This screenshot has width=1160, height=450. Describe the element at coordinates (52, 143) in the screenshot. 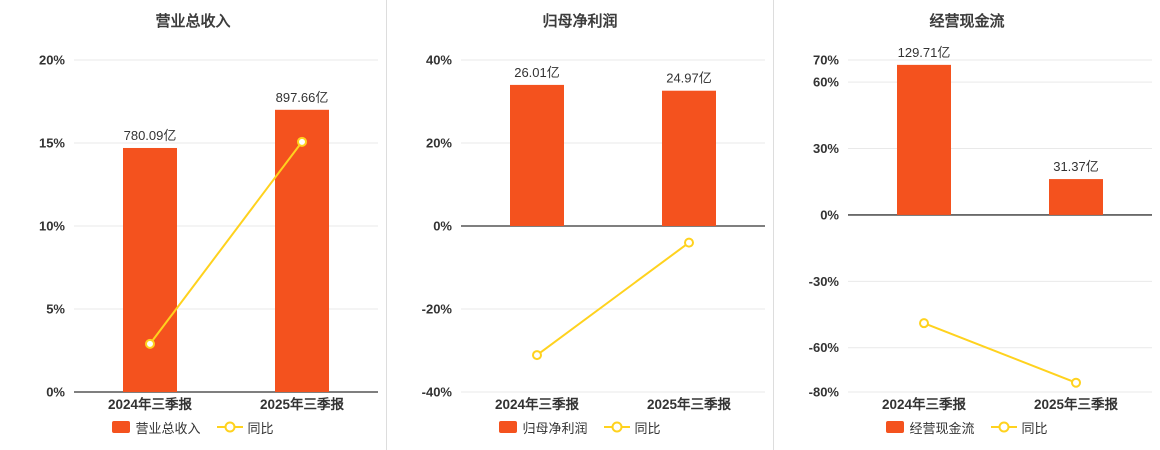

I see `y-tick-label: 15%` at that location.